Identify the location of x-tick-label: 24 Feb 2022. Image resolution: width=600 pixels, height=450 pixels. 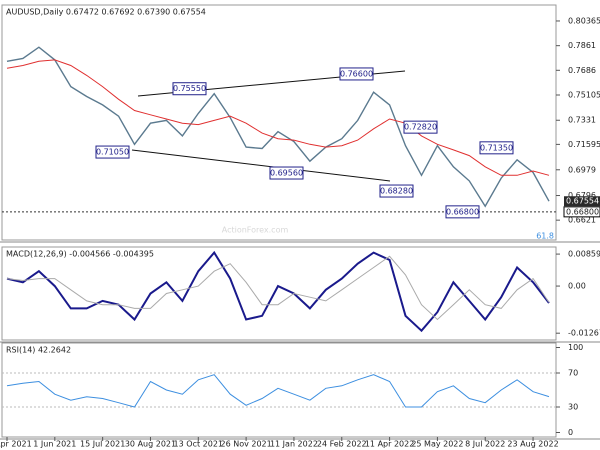
(342, 444).